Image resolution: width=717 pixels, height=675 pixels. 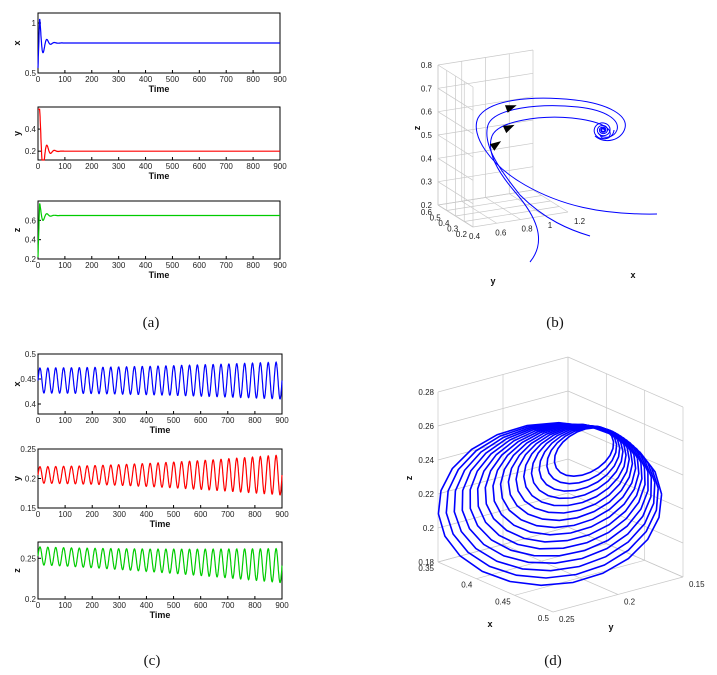 What do you see at coordinates (119, 265) in the screenshot?
I see `panel-a-xtick-label: 300` at bounding box center [119, 265].